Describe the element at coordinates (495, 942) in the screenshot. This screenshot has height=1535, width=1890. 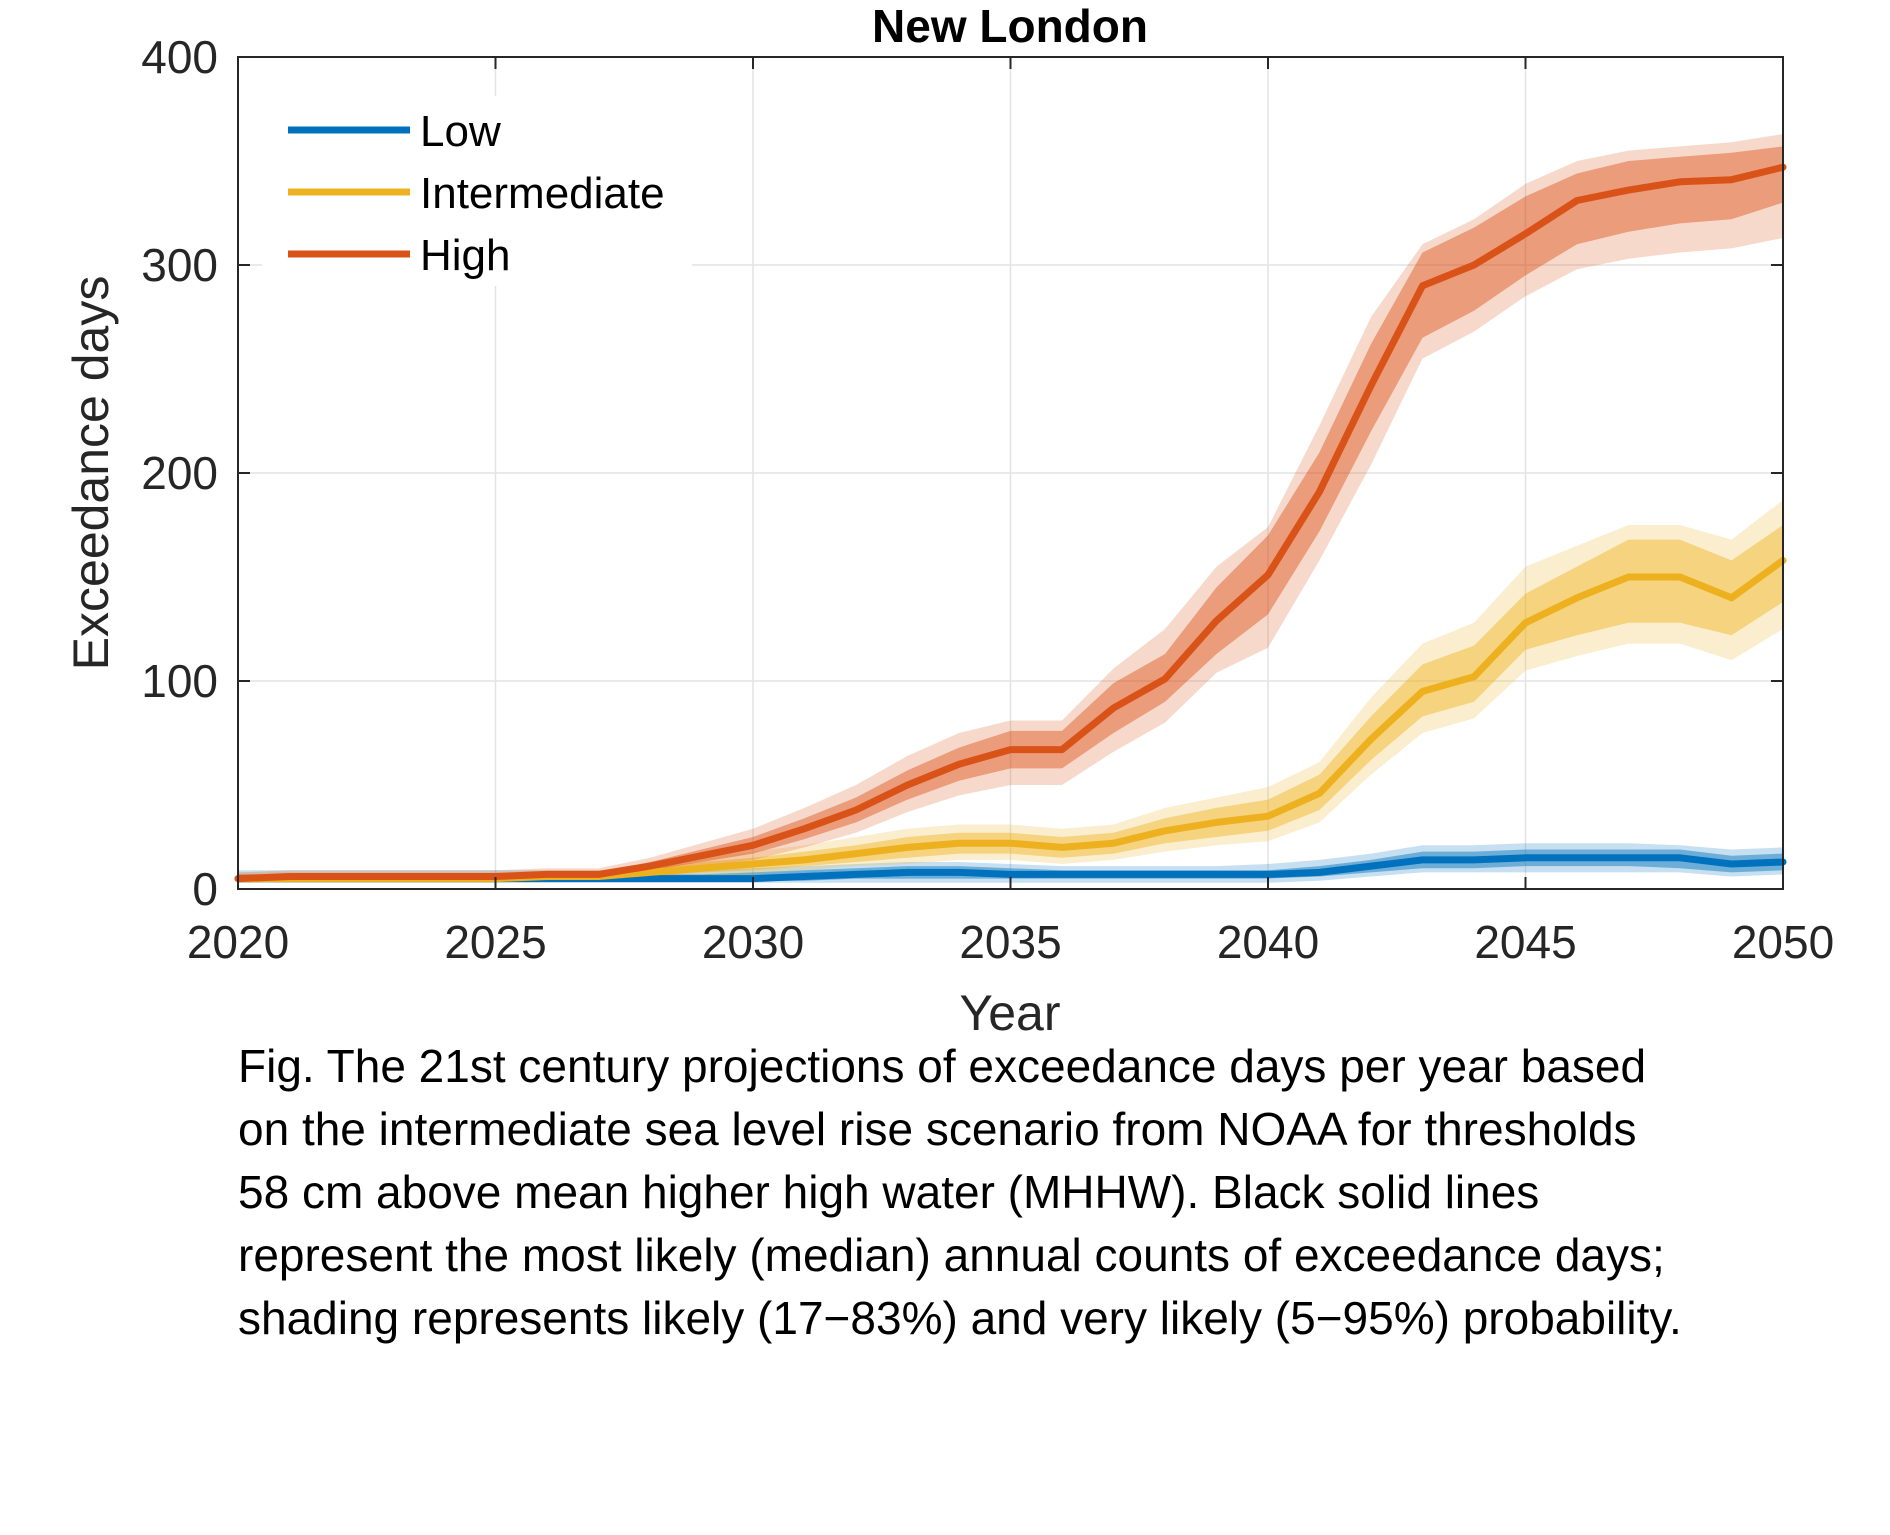
I see `x-tick-label: 2025` at that location.